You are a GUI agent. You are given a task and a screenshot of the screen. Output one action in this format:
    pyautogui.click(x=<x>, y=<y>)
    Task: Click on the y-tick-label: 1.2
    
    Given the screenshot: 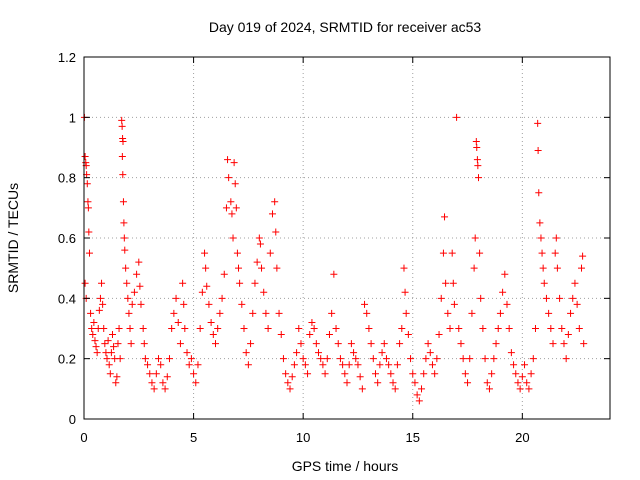 What is the action you would take?
    pyautogui.click(x=67, y=57)
    